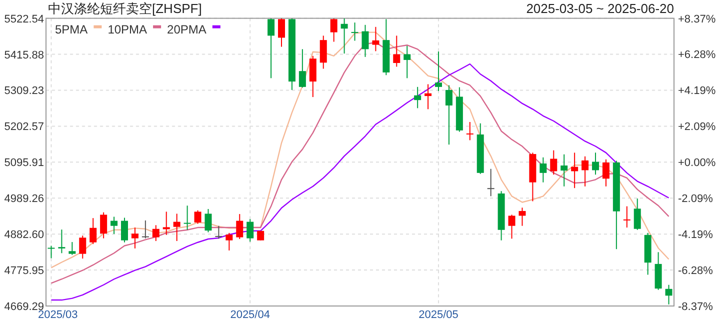 The width and height of the screenshot is (720, 320). What do you see at coordinates (696, 307) in the screenshot?
I see `y2-tick-label: -8.37%` at bounding box center [696, 307].